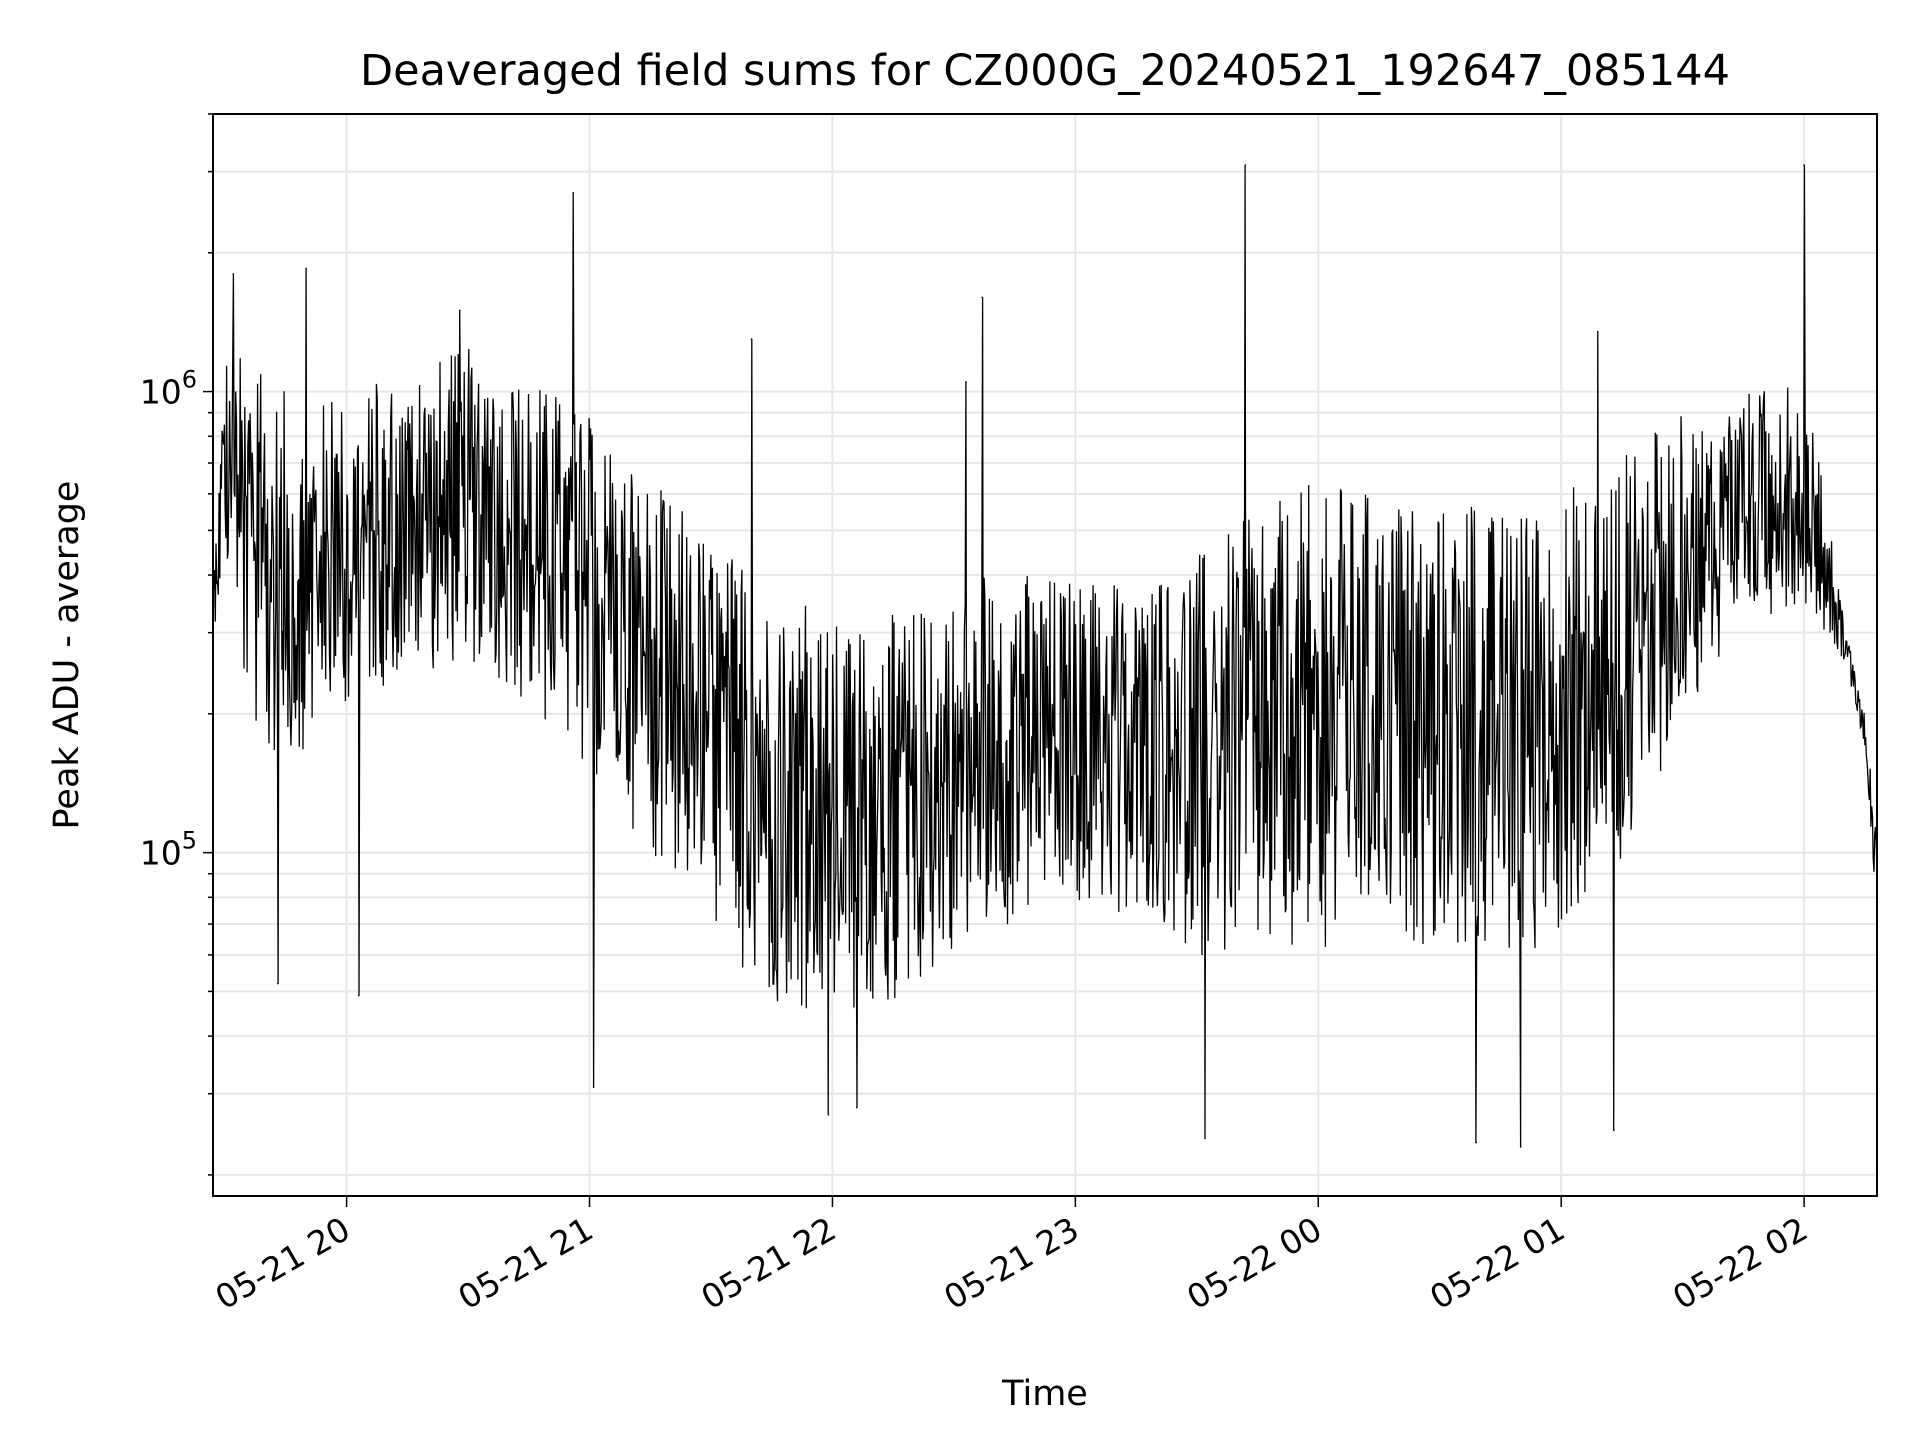  I want to click on x-axis-label: Time, so click(1044, 1394).